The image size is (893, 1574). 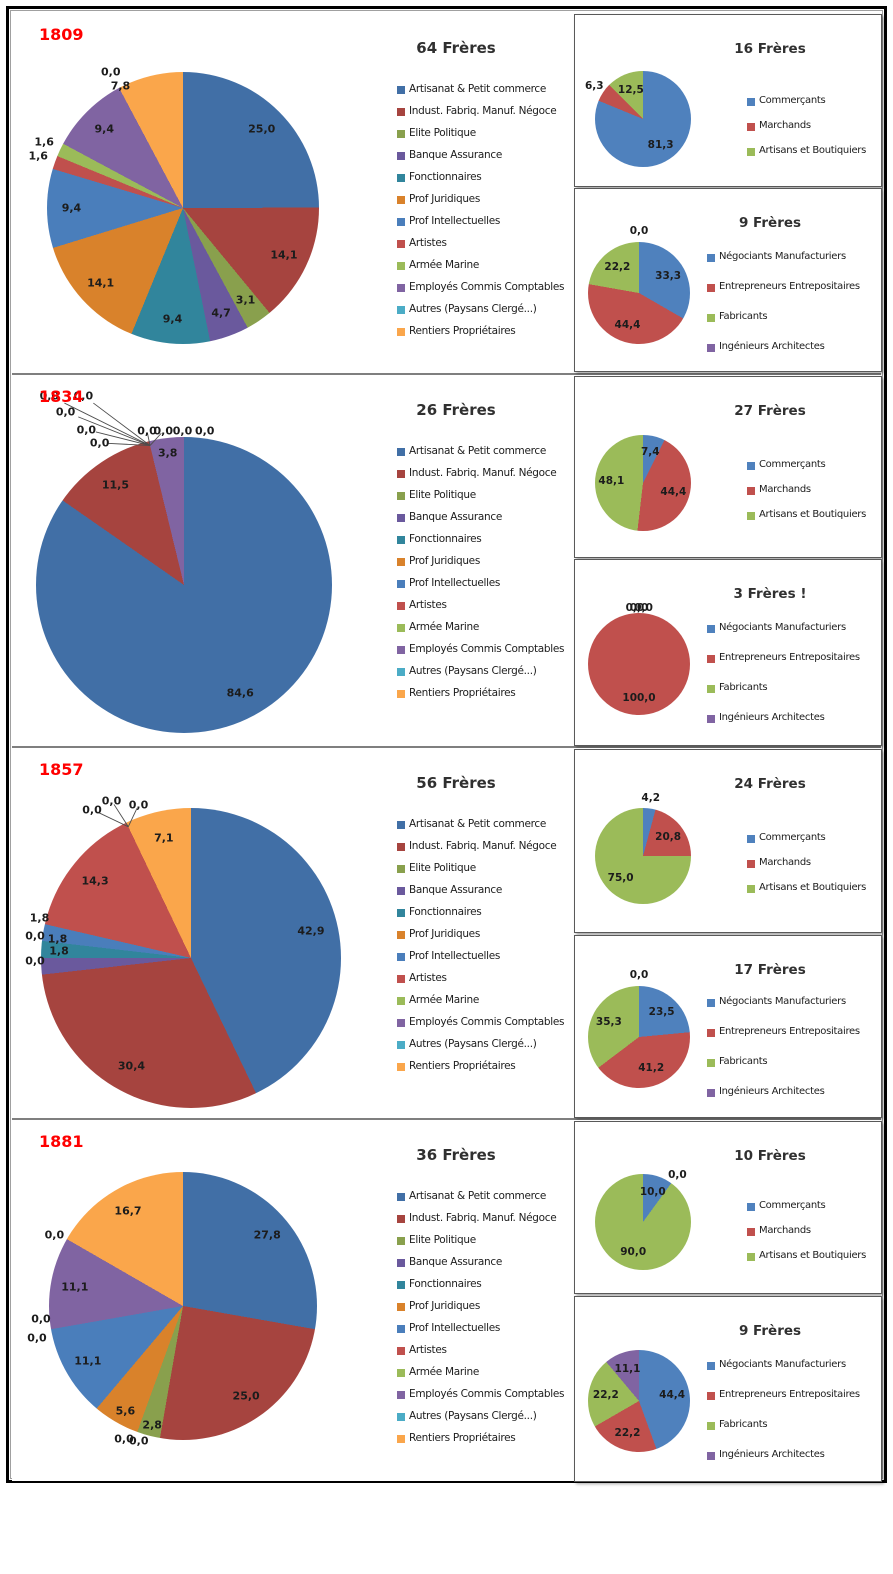 What do you see at coordinates (633, 1252) in the screenshot?
I see `pie-data-label: 90,0` at bounding box center [633, 1252].